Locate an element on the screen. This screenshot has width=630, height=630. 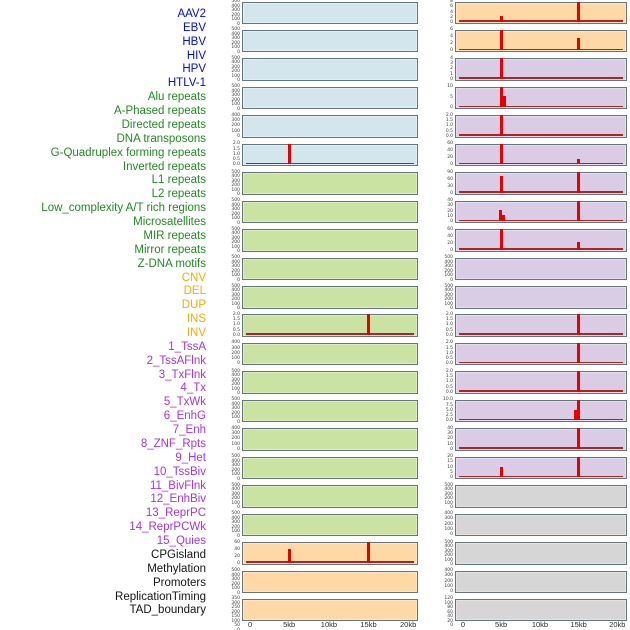
left_column-row-2-yticks: 500 400 300 200 100 0 is located at coordinates (229, 41).